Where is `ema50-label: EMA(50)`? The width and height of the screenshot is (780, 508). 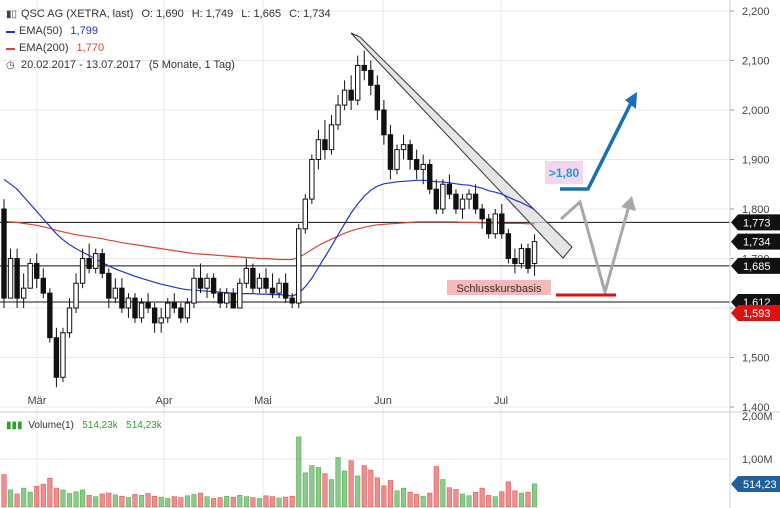 ema50-label: EMA(50) is located at coordinates (41, 31).